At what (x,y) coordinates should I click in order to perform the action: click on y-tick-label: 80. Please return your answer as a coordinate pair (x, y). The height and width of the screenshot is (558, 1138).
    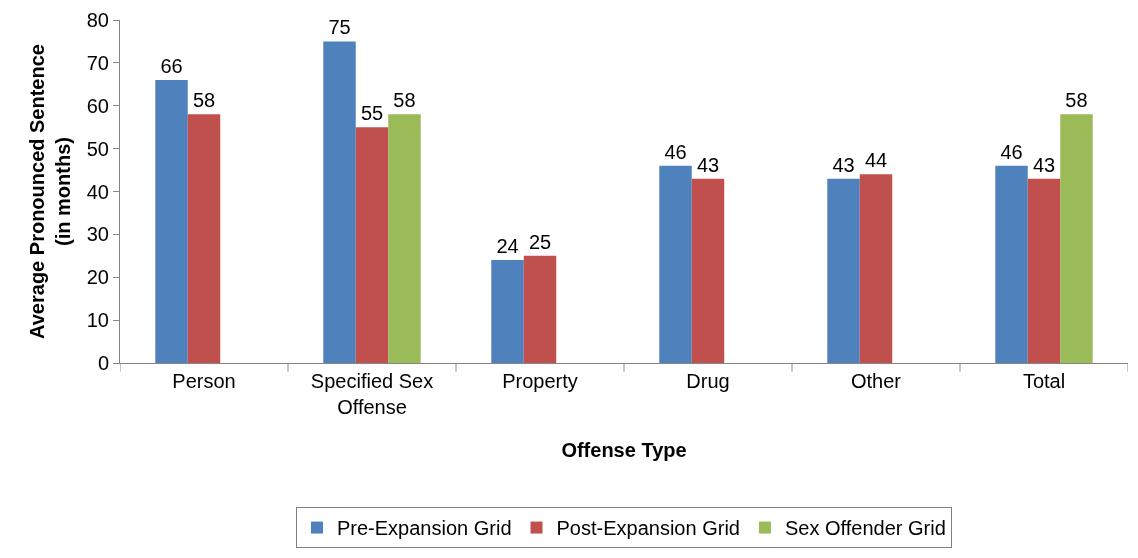
    Looking at the image, I should click on (97, 20).